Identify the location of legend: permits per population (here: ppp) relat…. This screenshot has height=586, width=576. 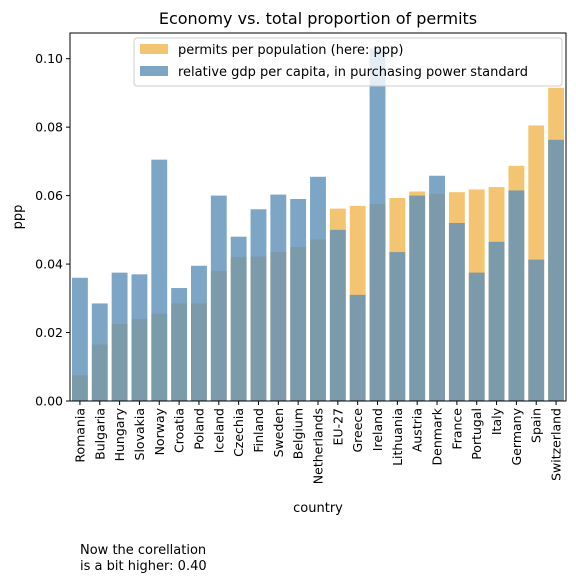
(348, 62).